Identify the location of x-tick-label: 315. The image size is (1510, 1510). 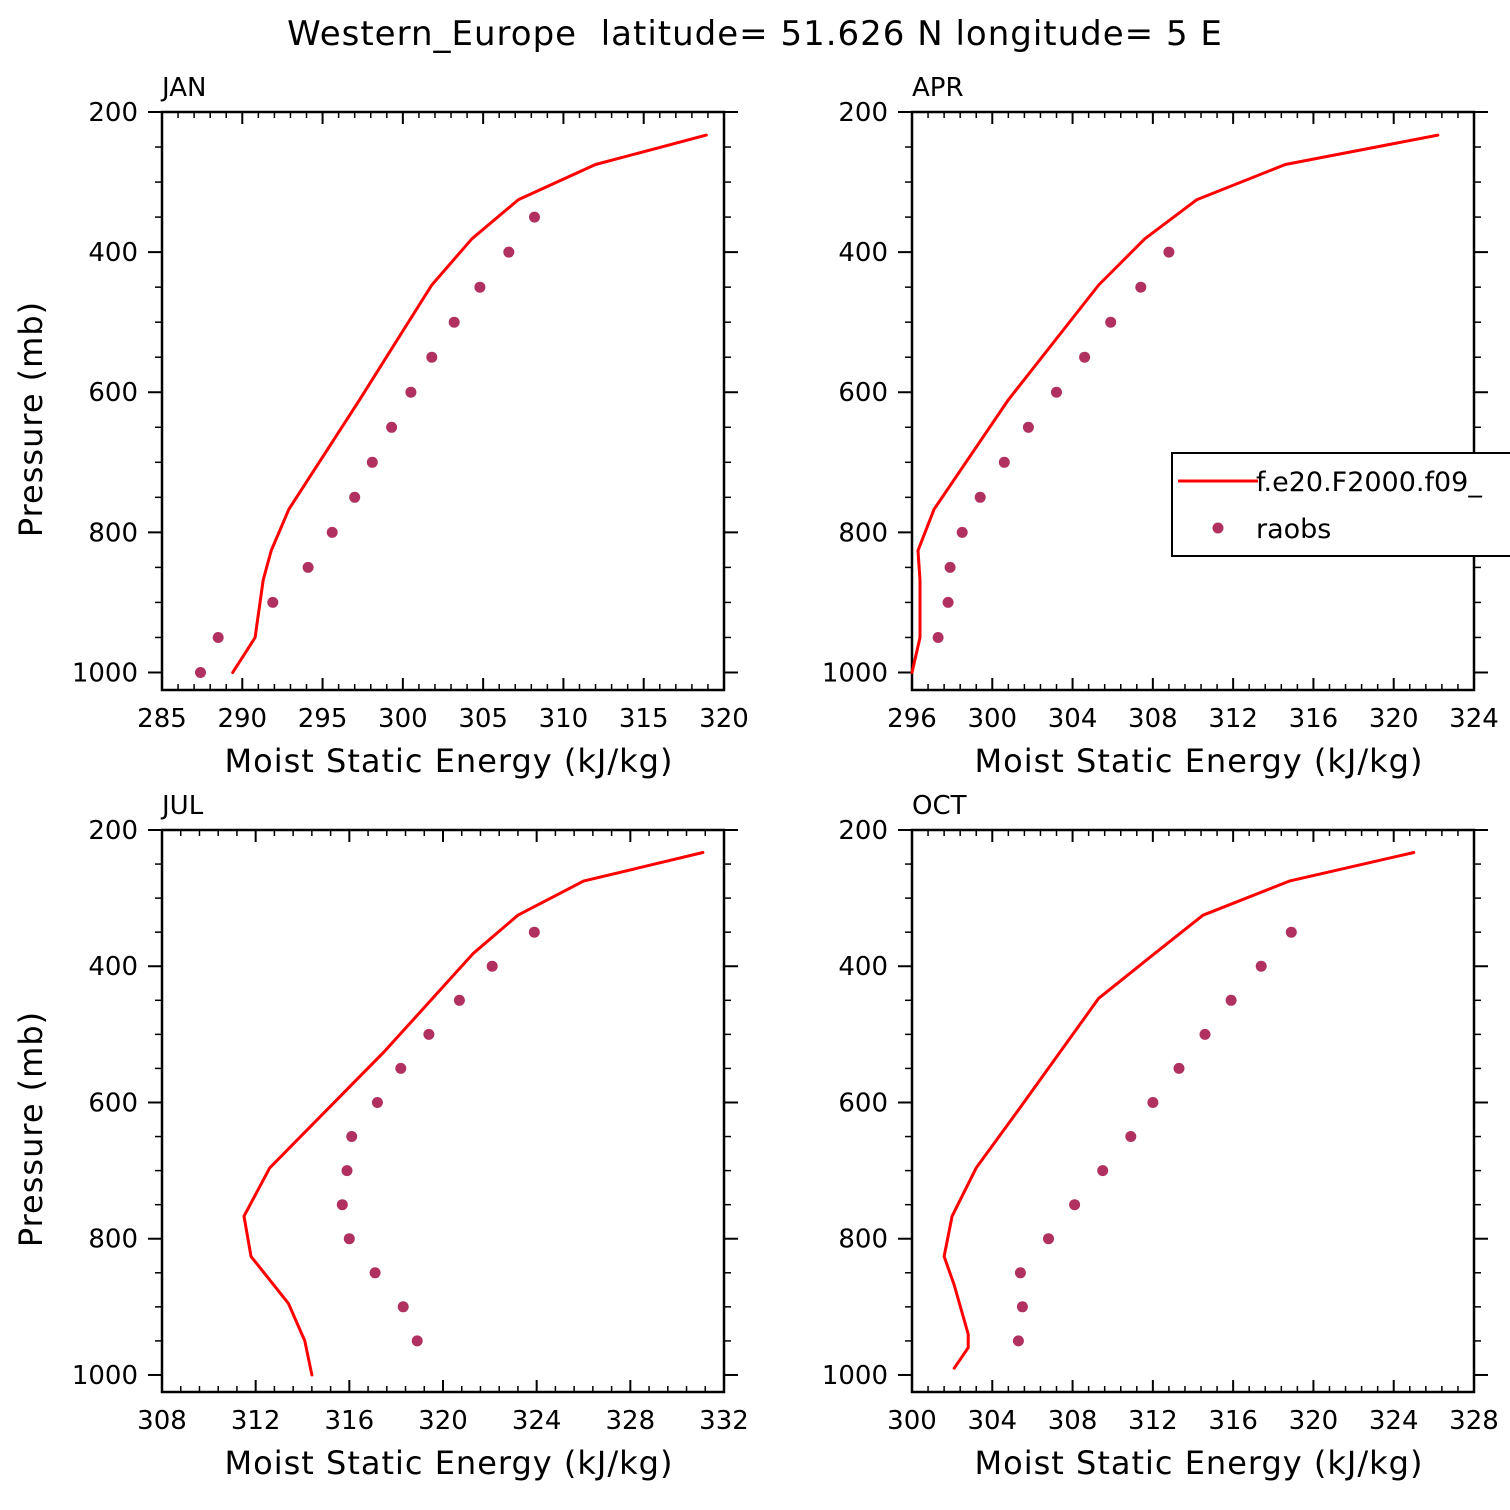
(644, 719).